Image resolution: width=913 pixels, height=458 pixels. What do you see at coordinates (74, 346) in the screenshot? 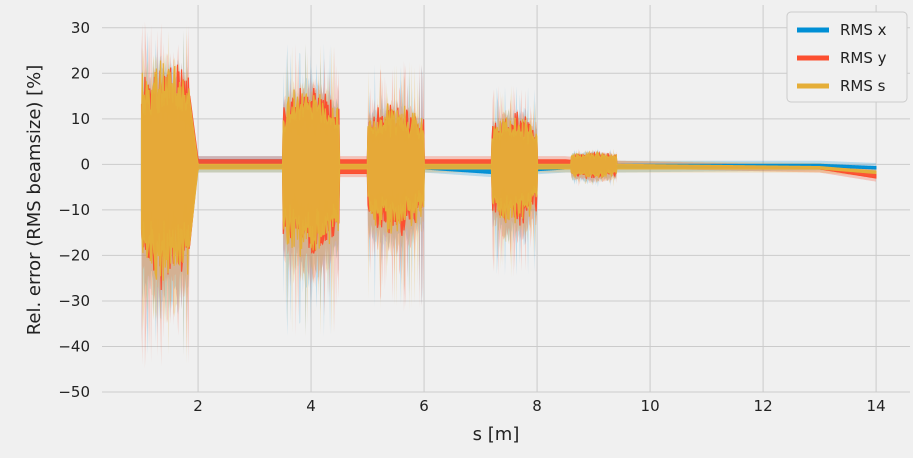
I see `y-tick-label: −40` at bounding box center [74, 346].